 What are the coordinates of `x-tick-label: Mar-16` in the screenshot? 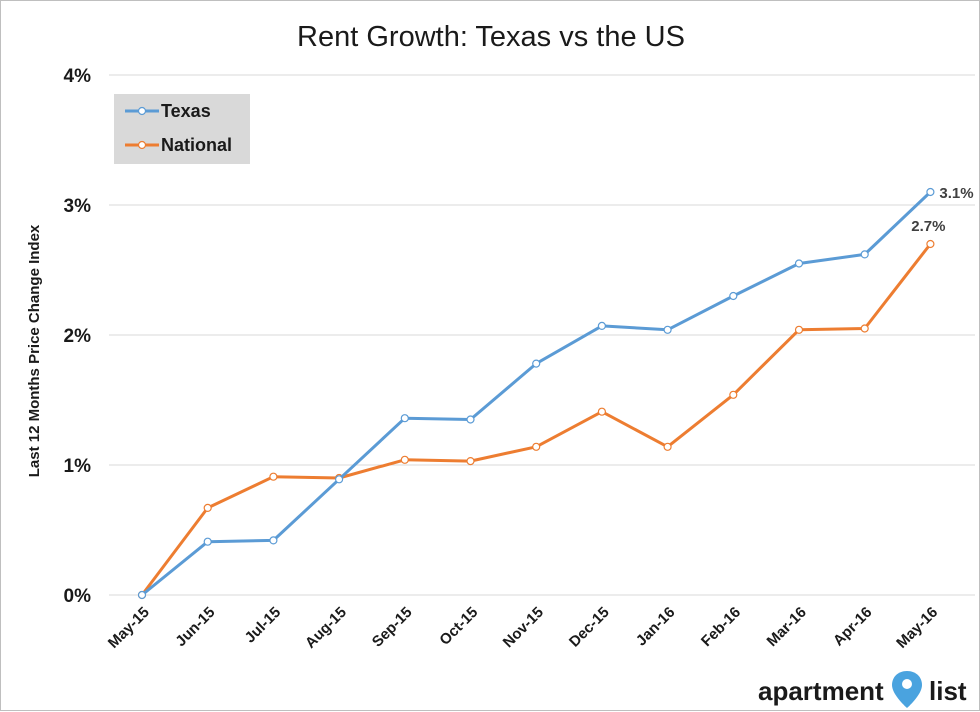 It's located at (787, 627).